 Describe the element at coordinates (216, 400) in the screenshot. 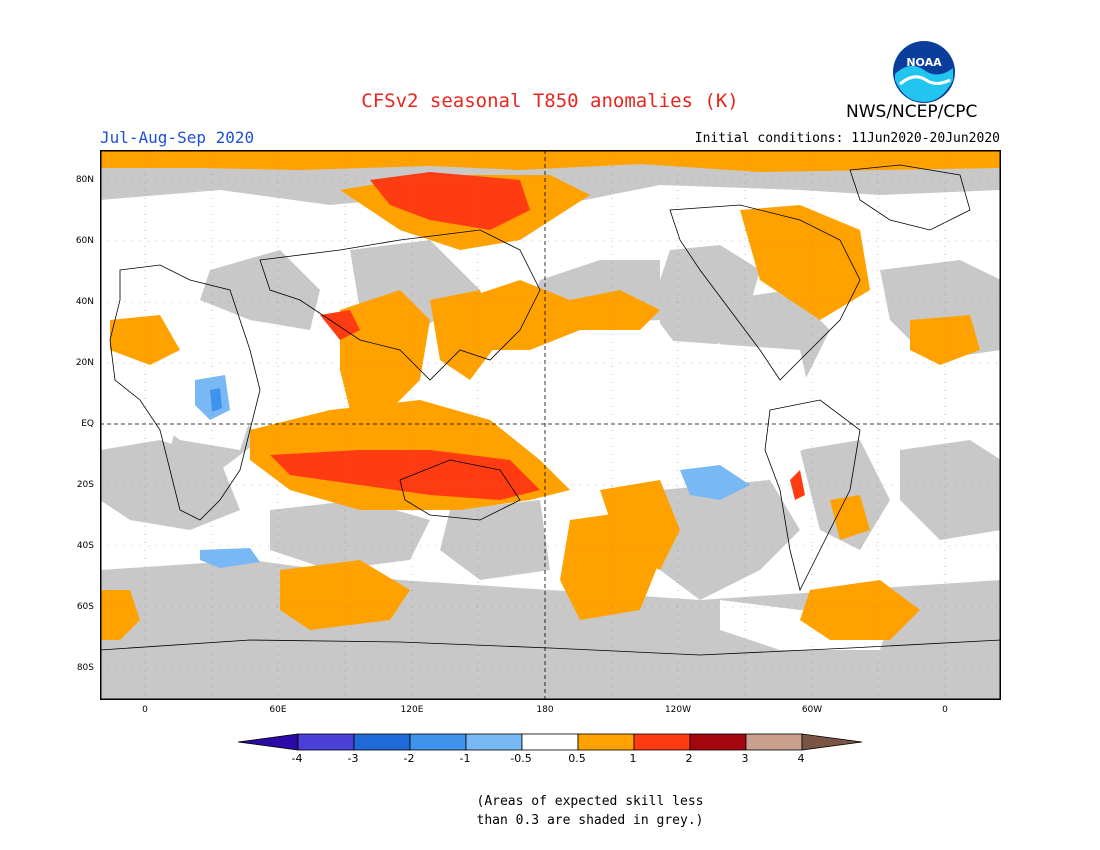

I see `cool-anomaly-strong` at that location.